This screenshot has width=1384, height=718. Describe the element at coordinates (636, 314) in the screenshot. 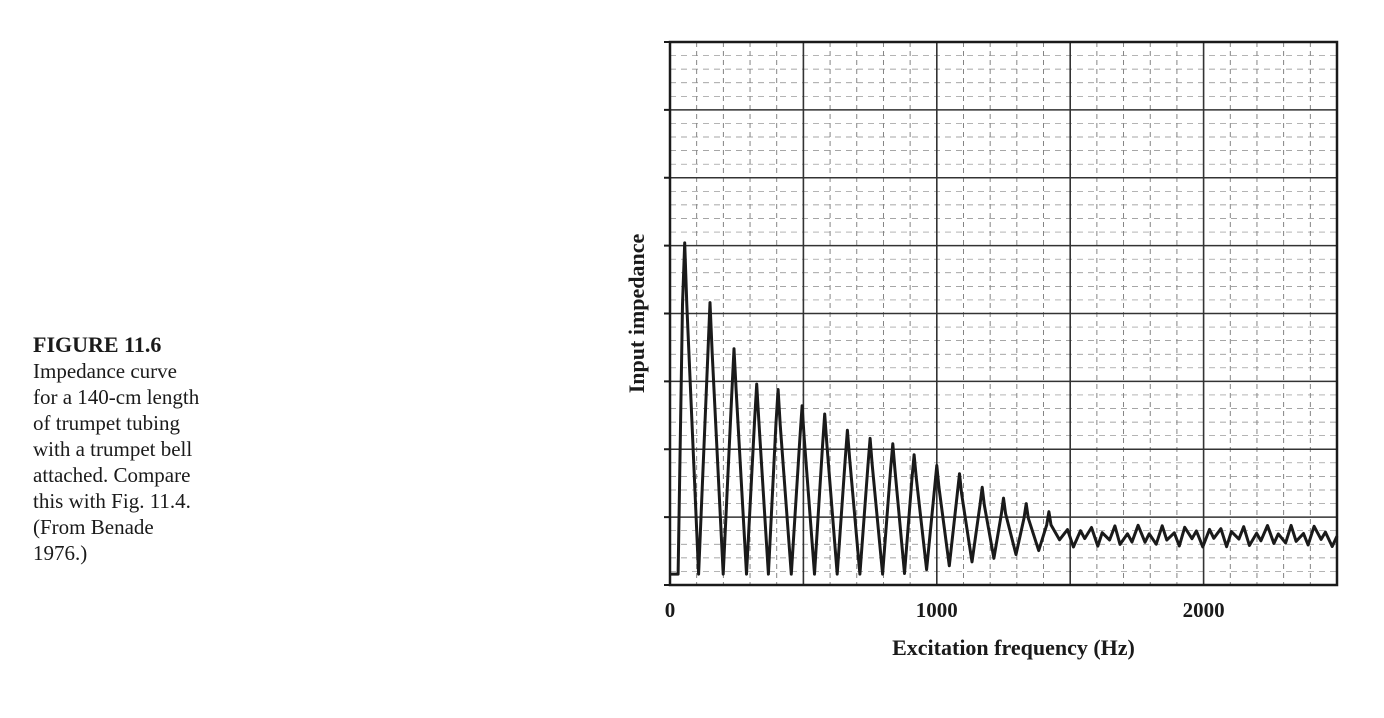

I see `y-axis-label: Input impedance` at that location.